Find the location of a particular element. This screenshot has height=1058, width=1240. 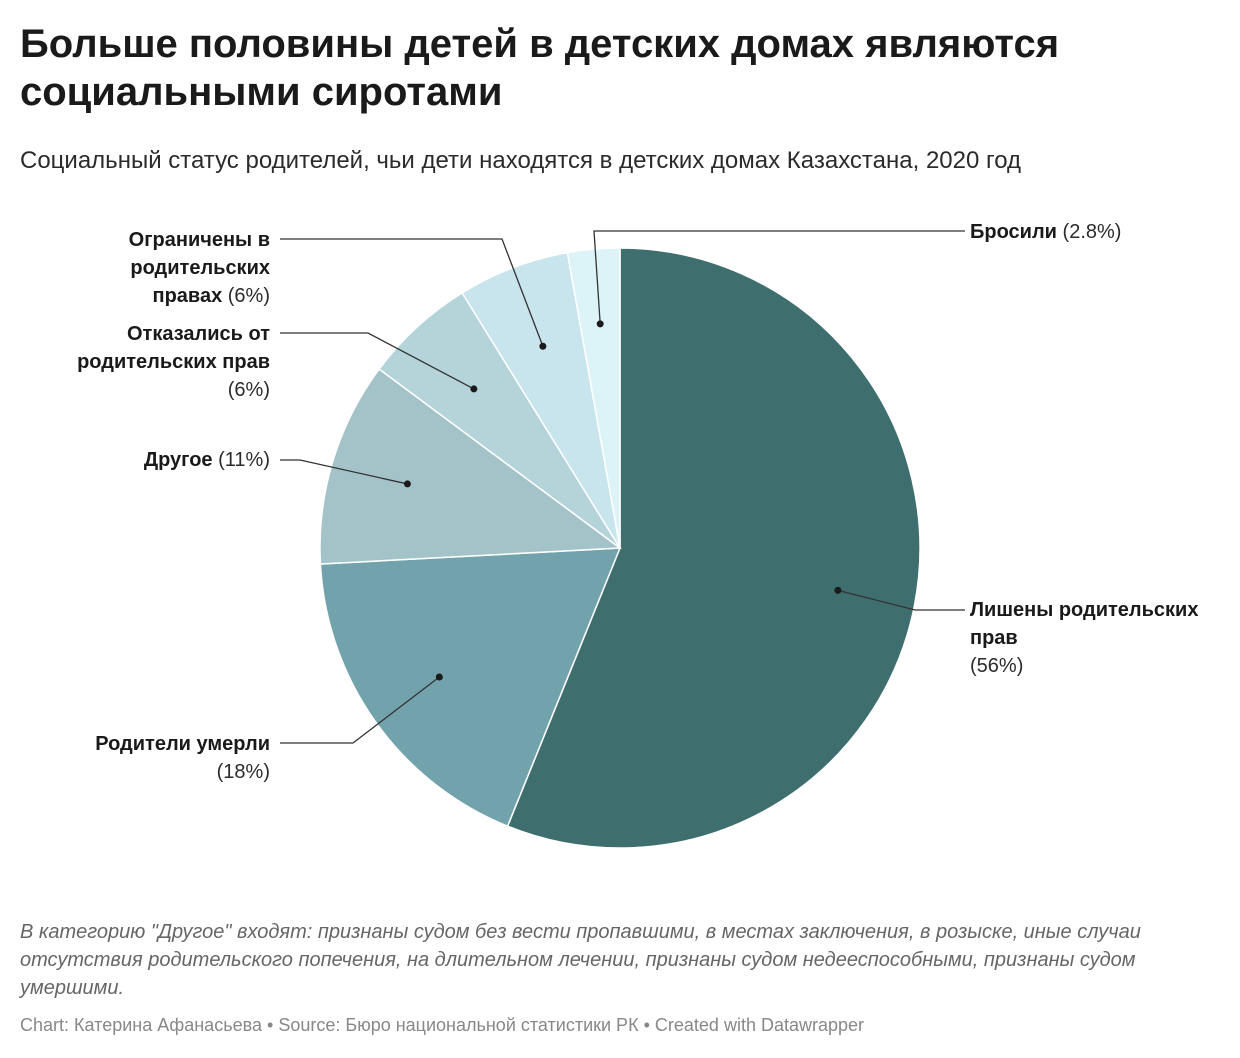

footer-chart-label: Chart: is located at coordinates (45, 1025).